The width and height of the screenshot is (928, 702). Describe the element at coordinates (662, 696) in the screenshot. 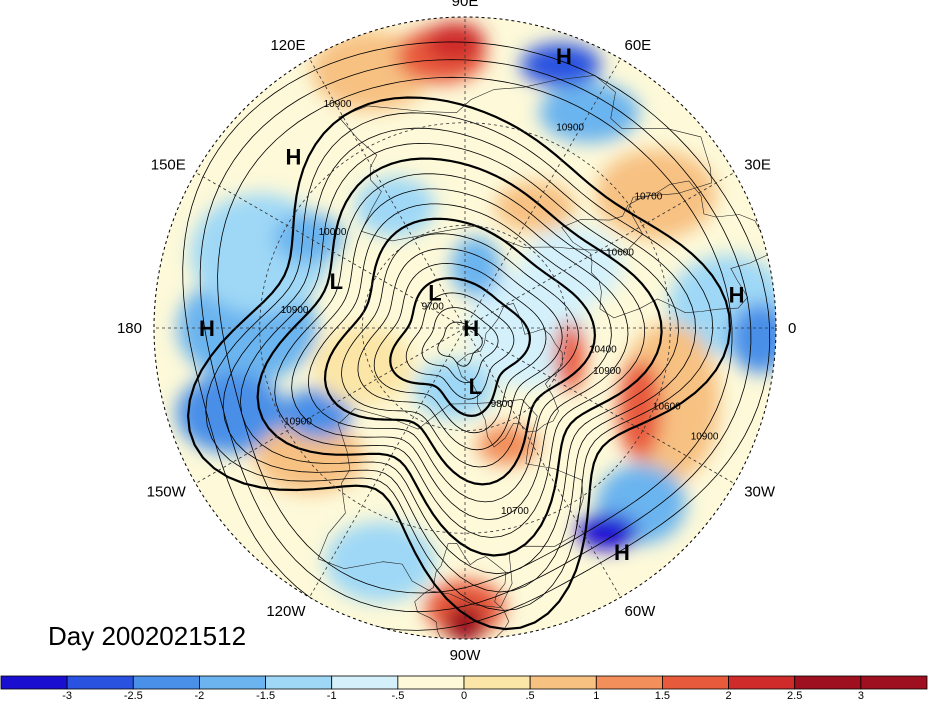

I see `colorbar-tick-label: 1.5` at that location.